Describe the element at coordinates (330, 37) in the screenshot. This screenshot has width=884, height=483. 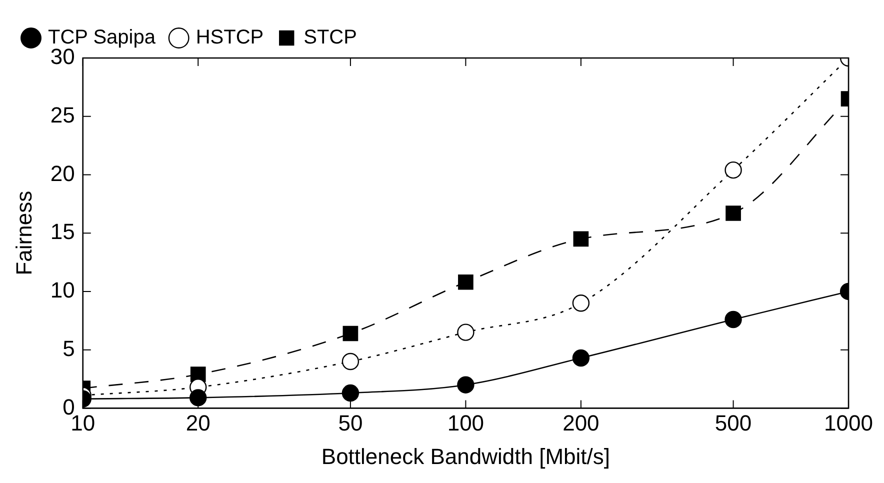
I see `legend-label: STCP` at that location.